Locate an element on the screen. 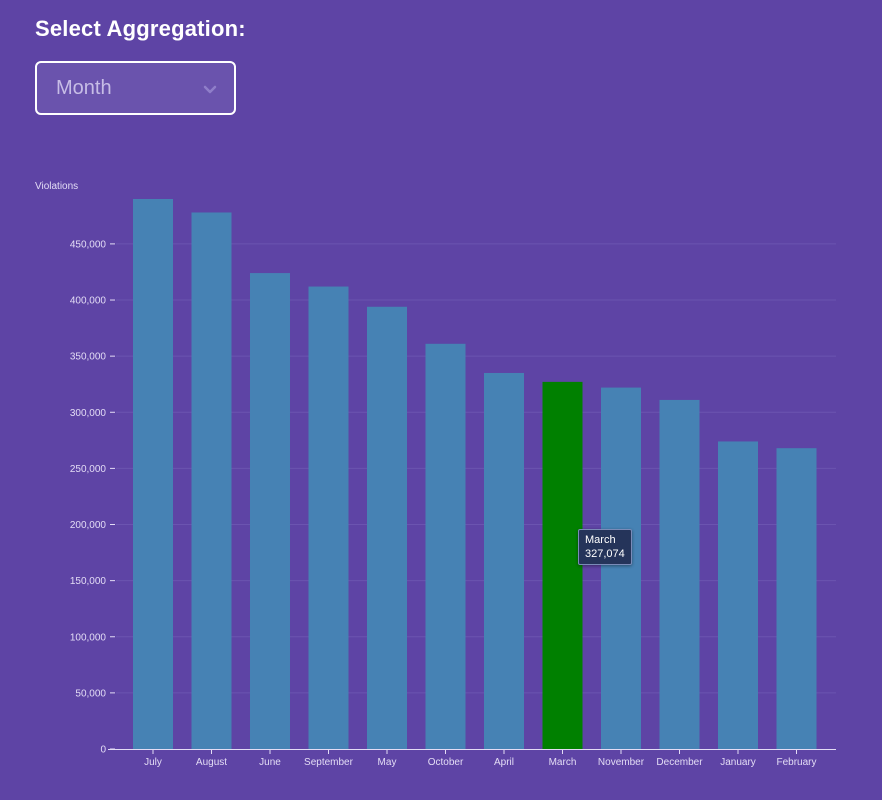  y-tick-label: 50,000 is located at coordinates (90, 693).